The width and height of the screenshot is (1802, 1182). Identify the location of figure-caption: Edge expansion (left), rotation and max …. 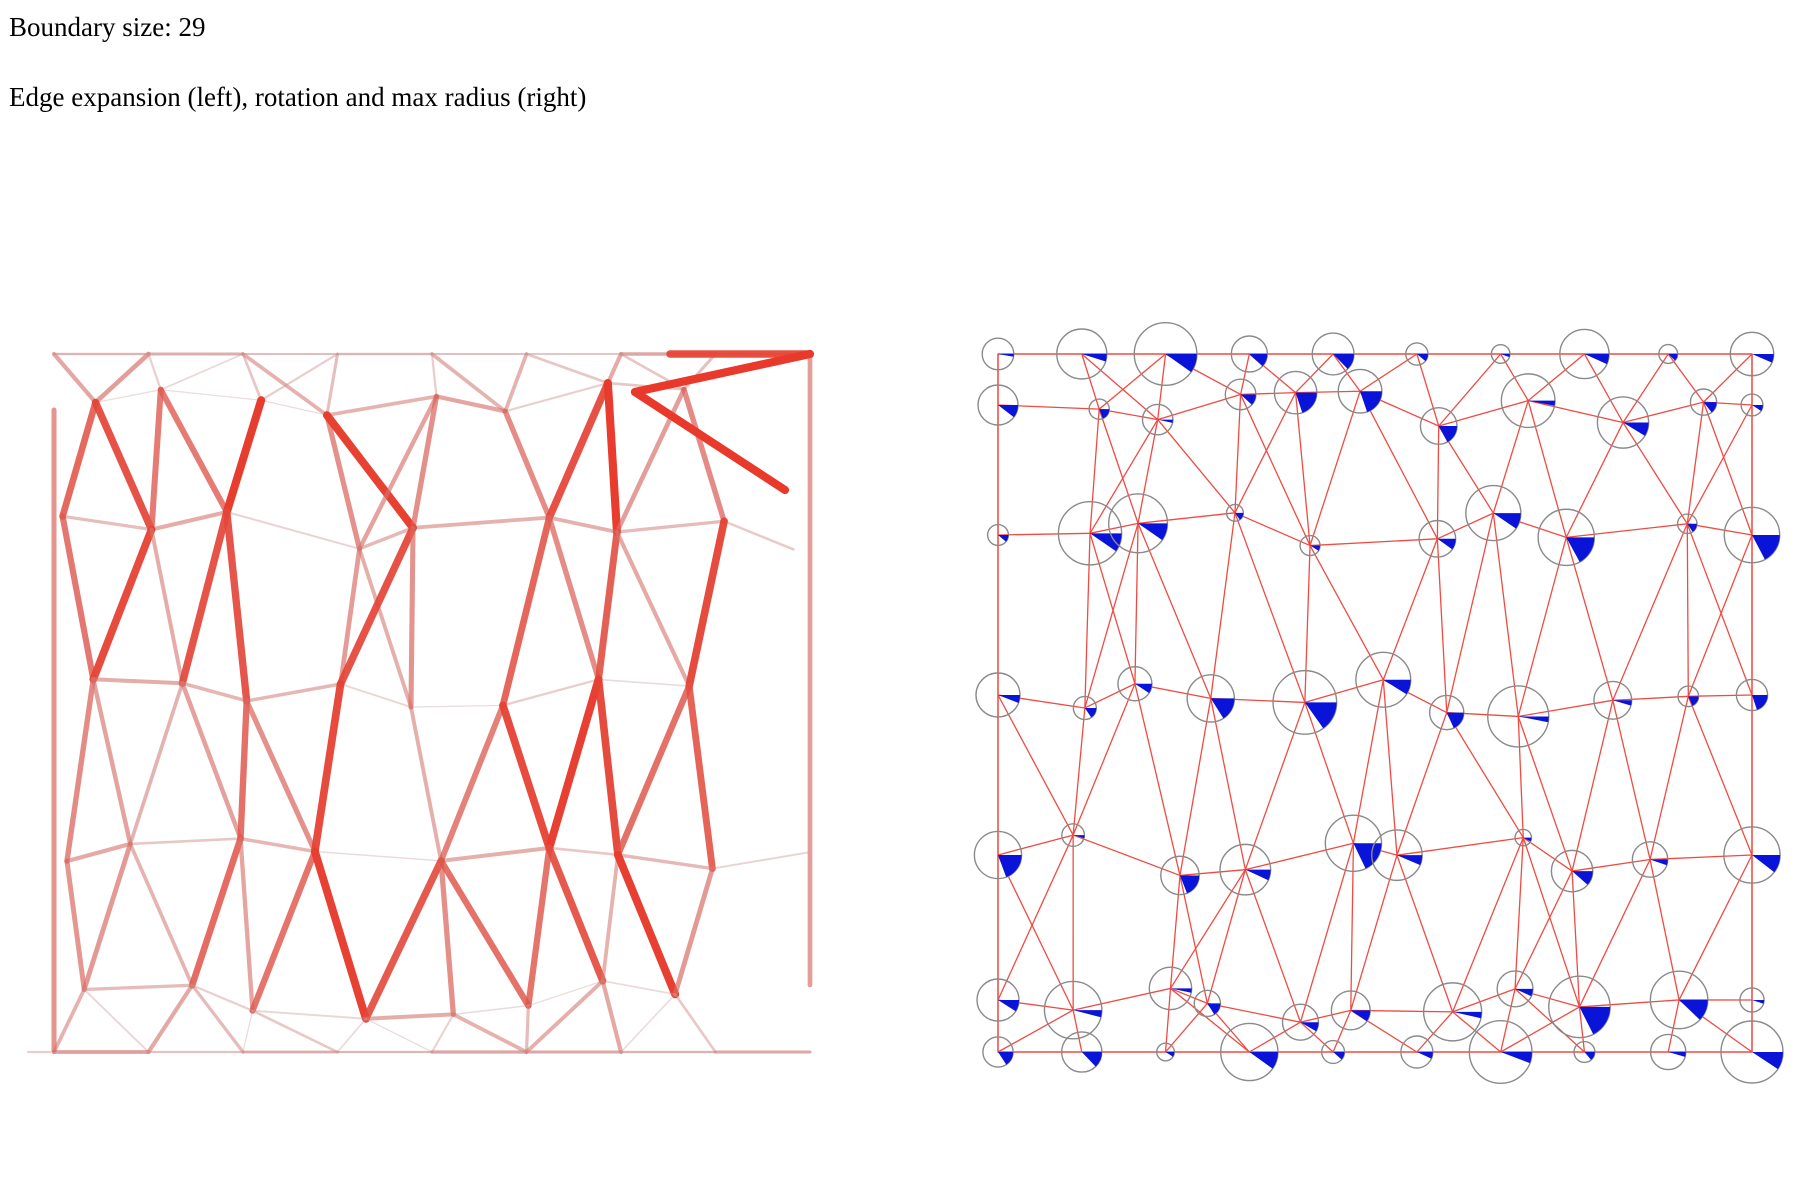
(298, 97).